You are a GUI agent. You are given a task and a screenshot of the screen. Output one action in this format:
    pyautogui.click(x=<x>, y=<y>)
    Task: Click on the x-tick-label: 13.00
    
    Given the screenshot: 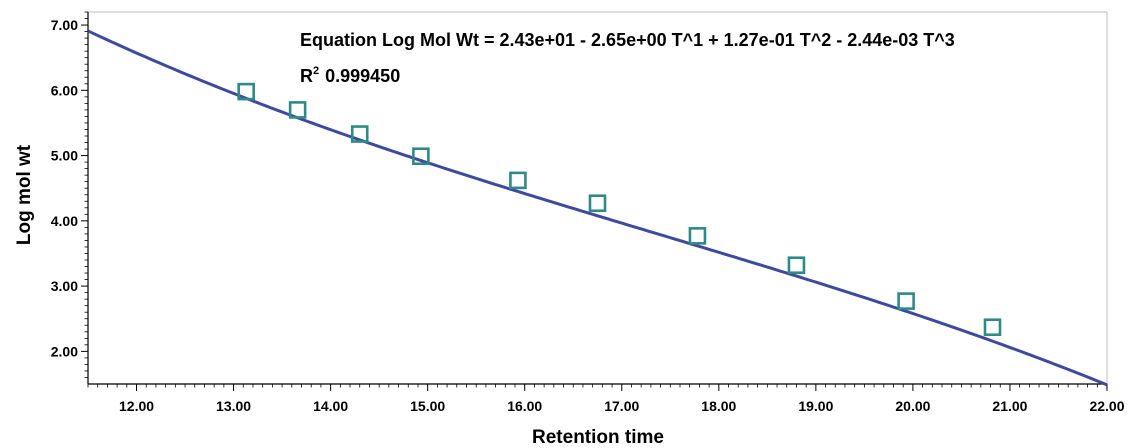 What is the action you would take?
    pyautogui.click(x=233, y=406)
    